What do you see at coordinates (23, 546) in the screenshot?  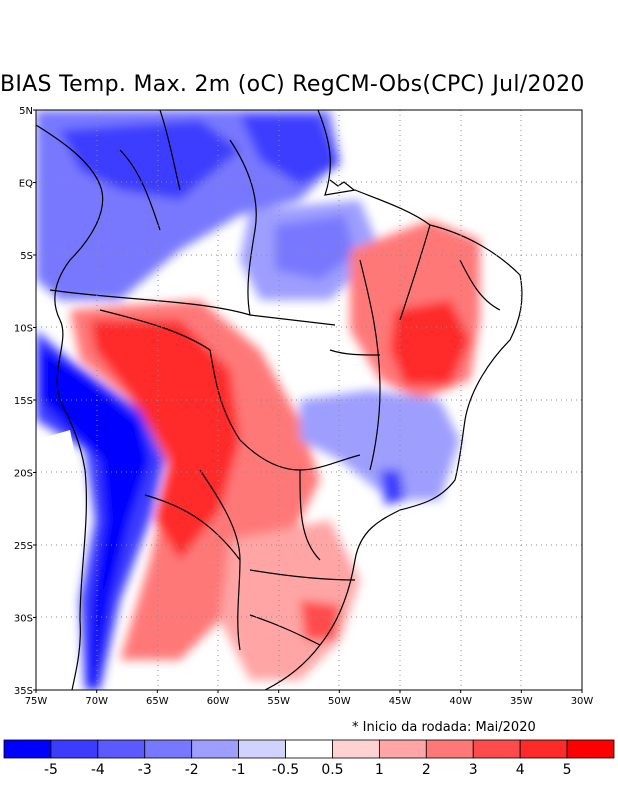 I see `lat-tick-label: 25S` at bounding box center [23, 546].